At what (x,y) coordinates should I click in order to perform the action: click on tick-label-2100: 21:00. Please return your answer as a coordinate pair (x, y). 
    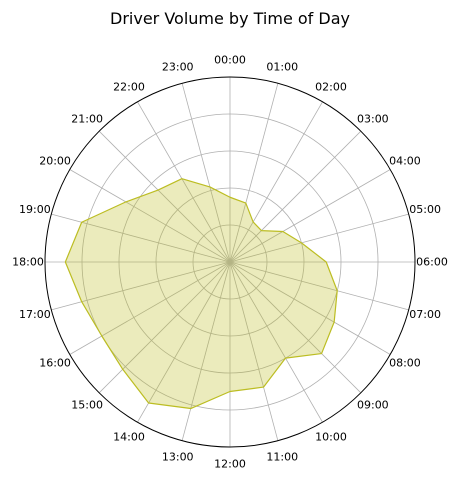
    Looking at the image, I should click on (87, 119).